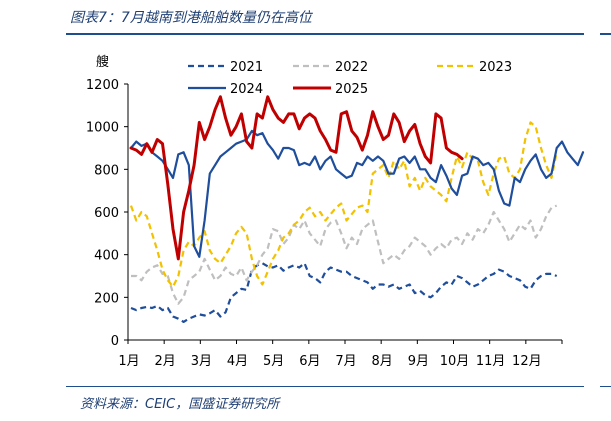 The image size is (611, 421). I want to click on bottom-rule-right, so click(605, 386).